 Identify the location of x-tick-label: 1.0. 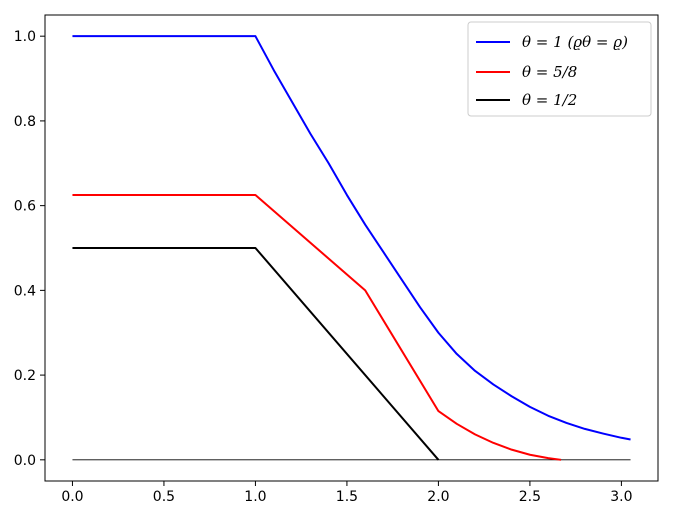
(255, 497).